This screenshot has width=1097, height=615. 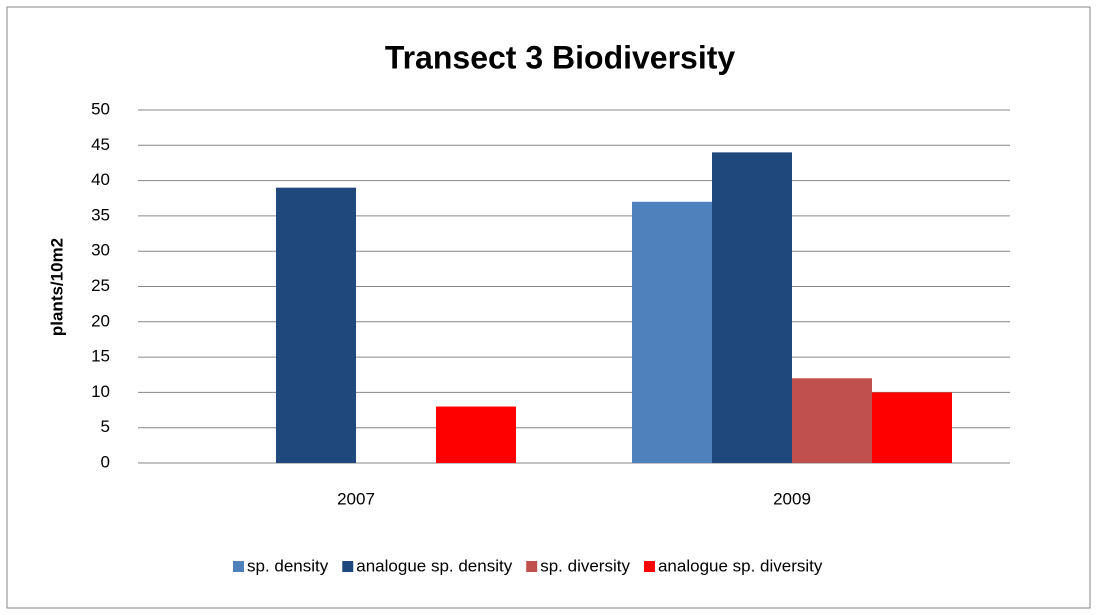 I want to click on legend-label: analogue sp. diversity, so click(x=740, y=565).